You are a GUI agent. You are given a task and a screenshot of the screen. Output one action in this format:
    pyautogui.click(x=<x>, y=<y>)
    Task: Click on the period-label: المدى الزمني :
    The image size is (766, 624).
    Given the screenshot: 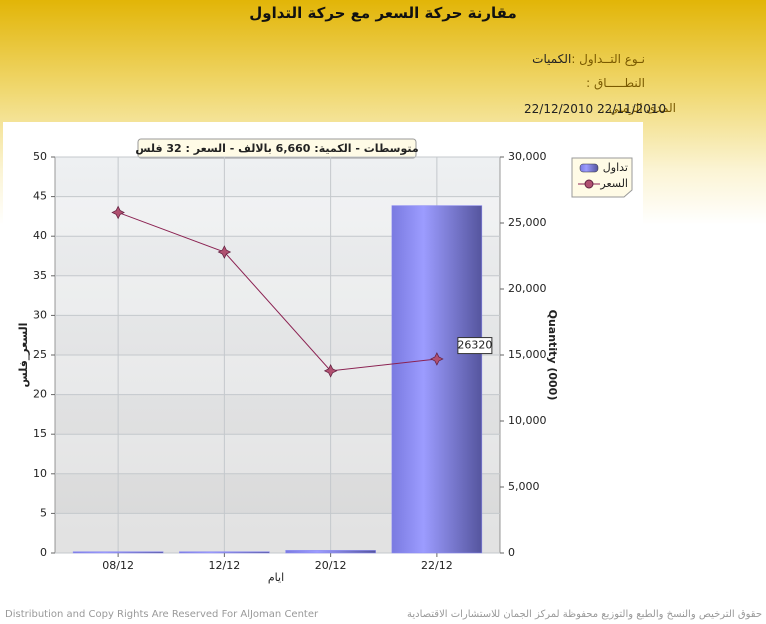 What is the action you would take?
    pyautogui.click(x=638, y=108)
    